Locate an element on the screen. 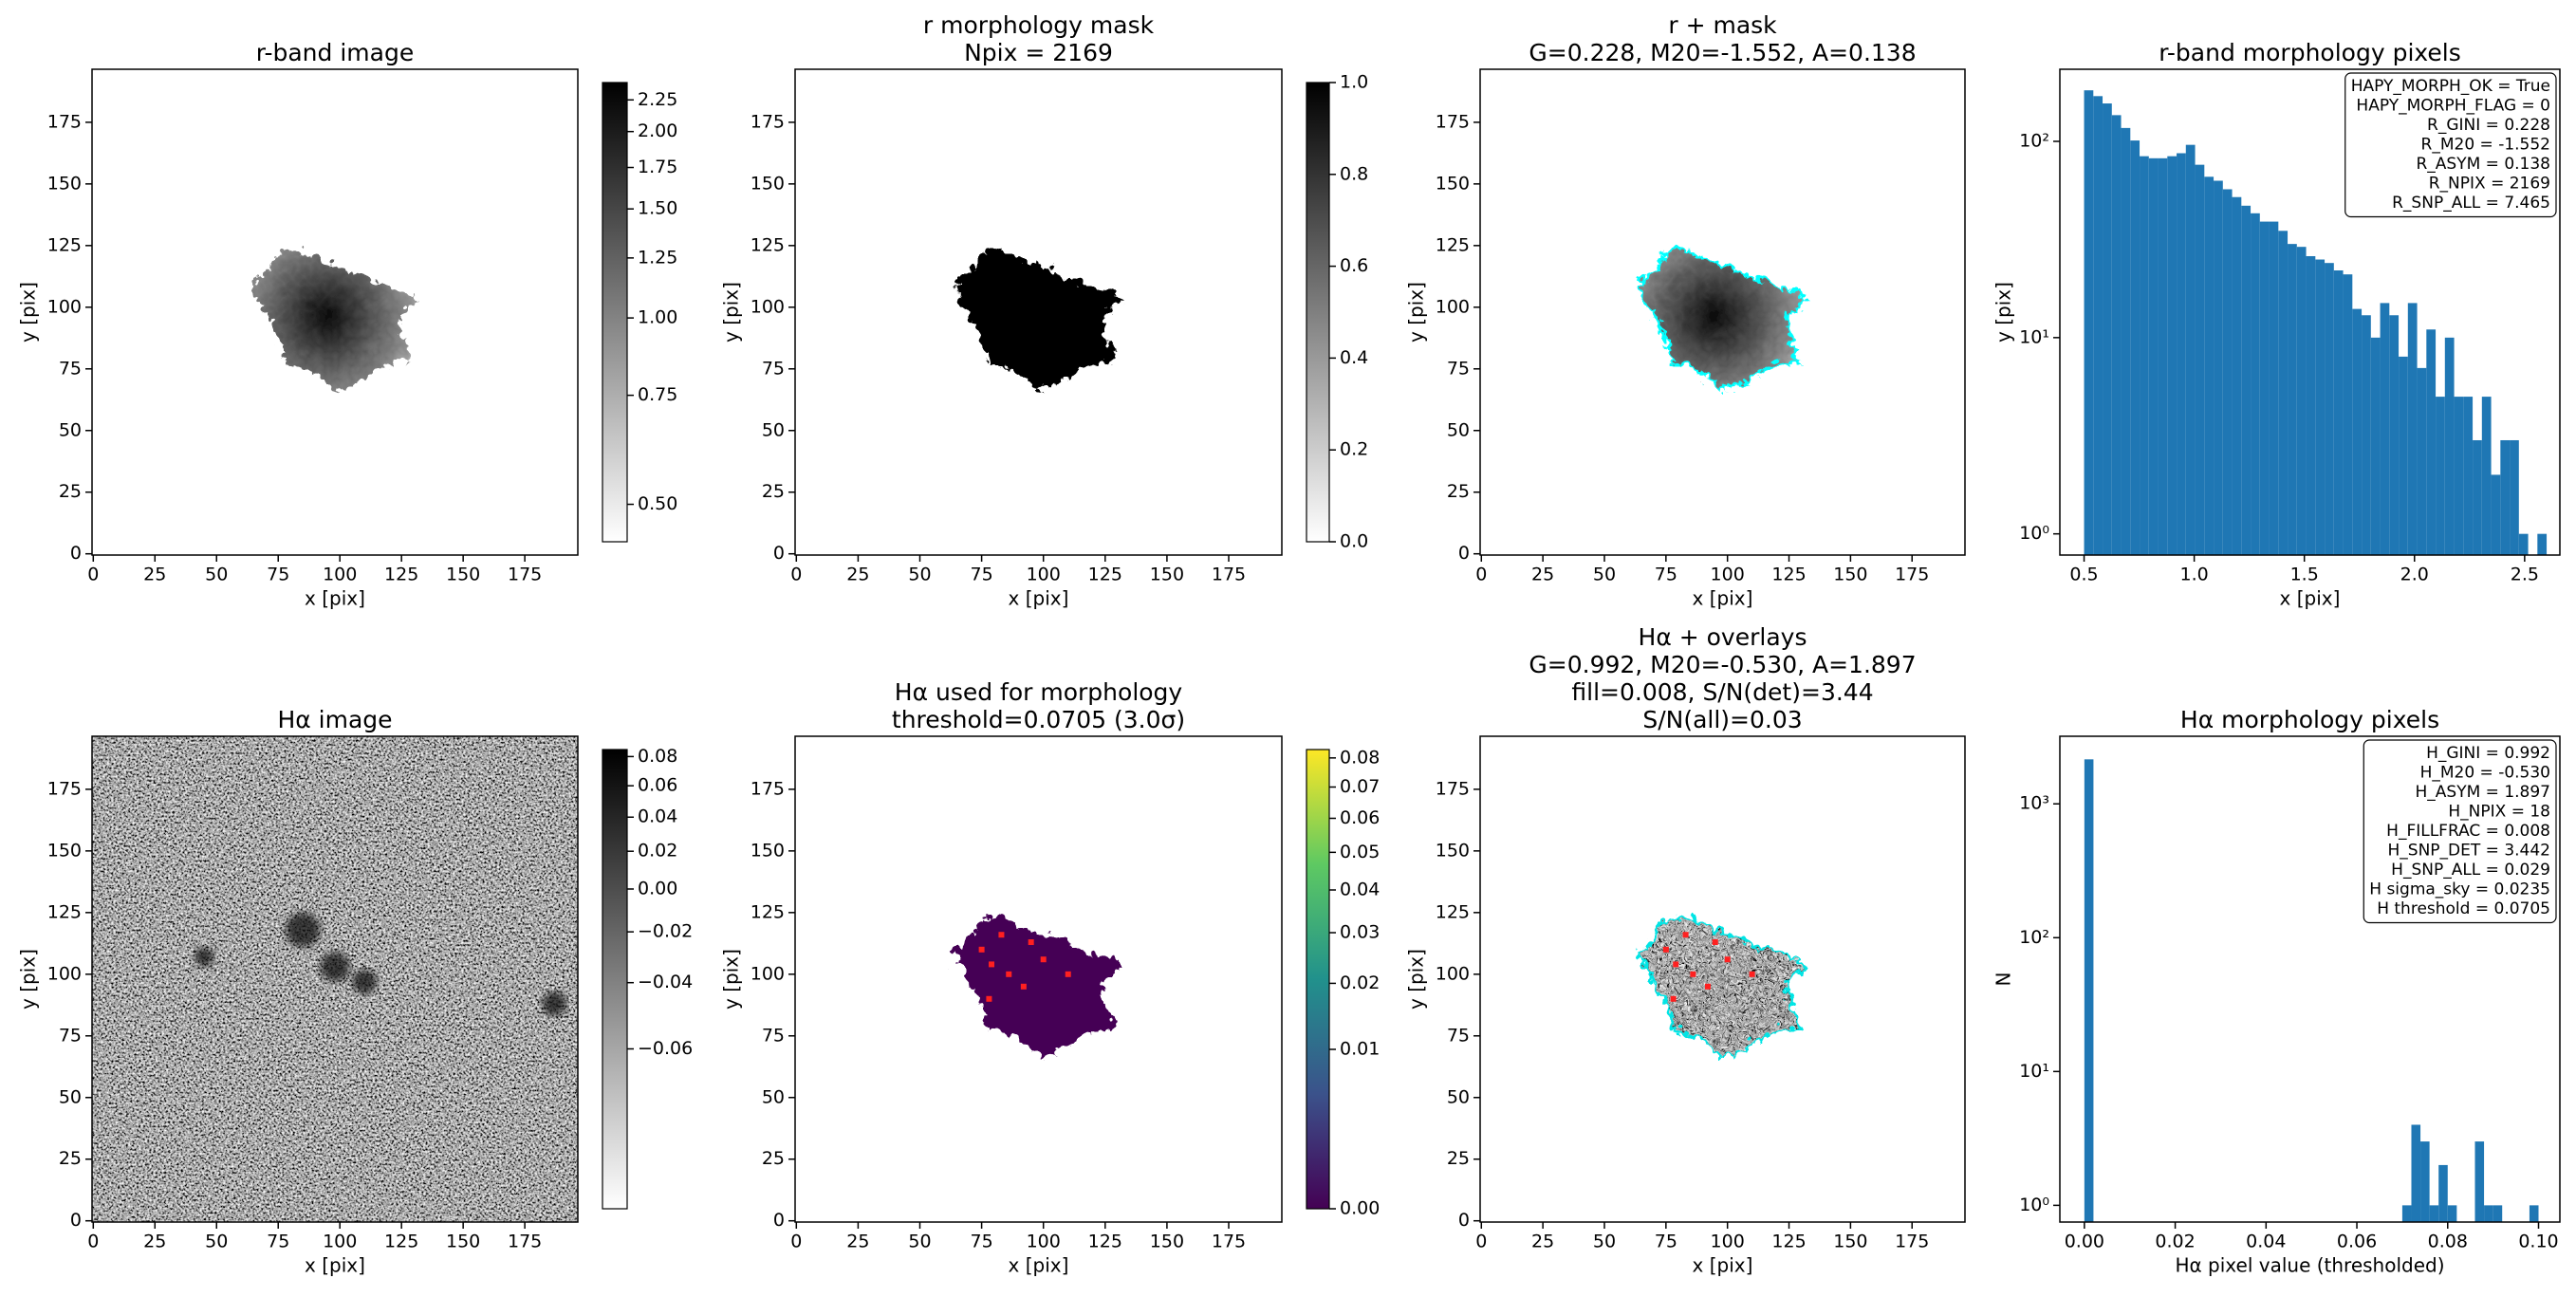  galaxy-pixels is located at coordinates (330, 315).